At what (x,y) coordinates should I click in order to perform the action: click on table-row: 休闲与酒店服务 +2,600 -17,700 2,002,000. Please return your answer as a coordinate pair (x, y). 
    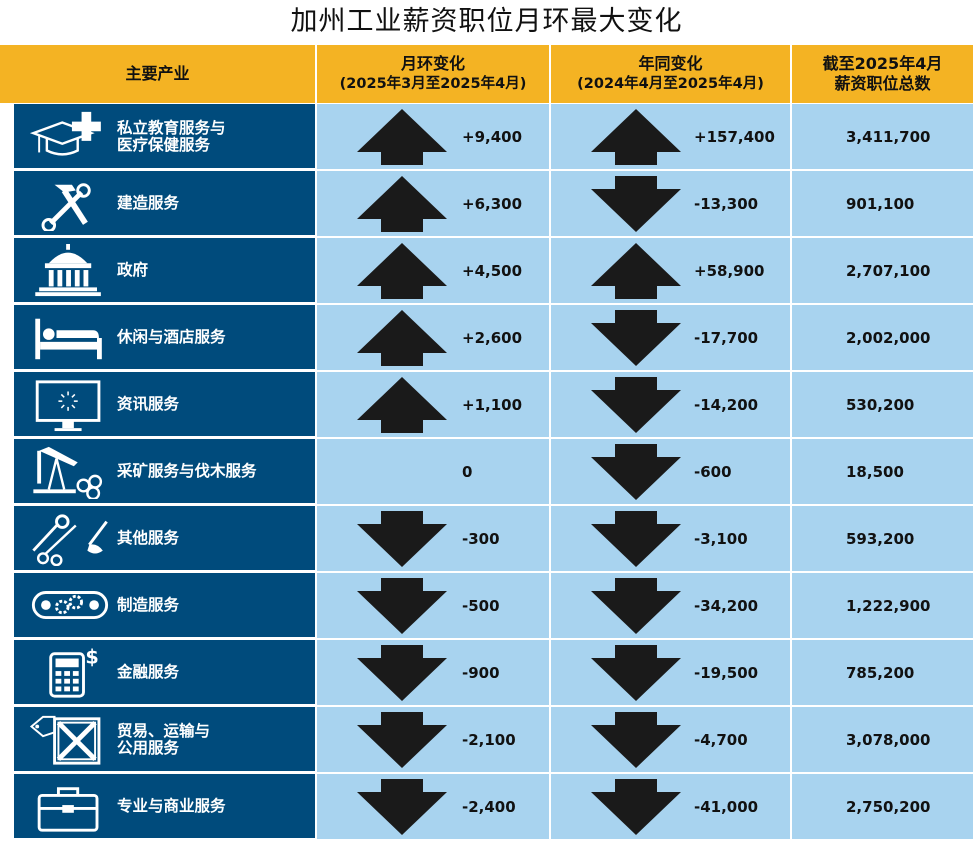
    Looking at the image, I should click on (486, 338).